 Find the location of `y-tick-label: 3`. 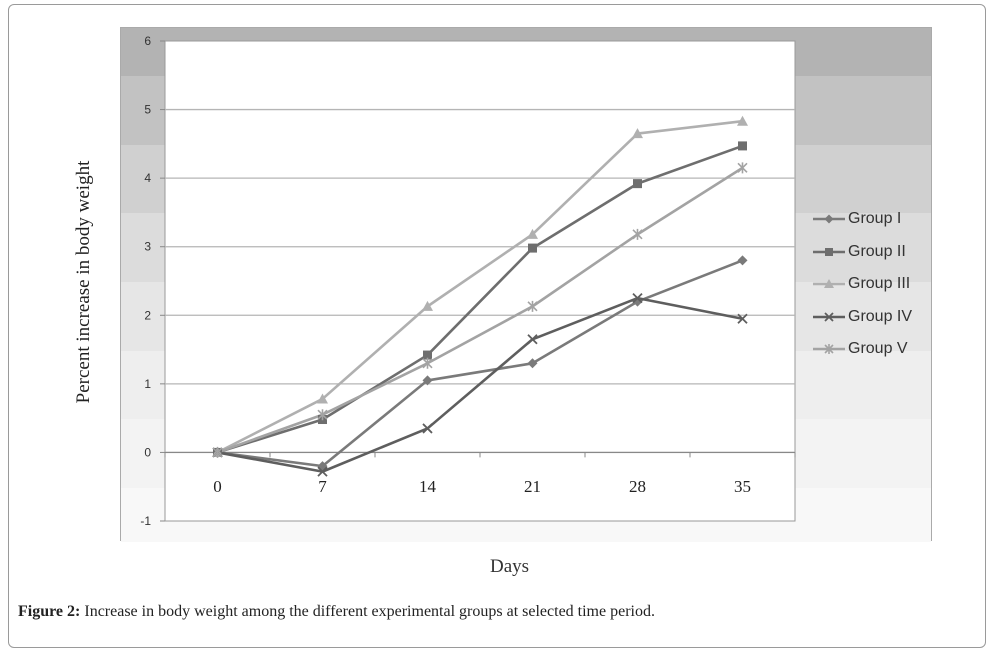

y-tick-label: 3 is located at coordinates (147, 247).